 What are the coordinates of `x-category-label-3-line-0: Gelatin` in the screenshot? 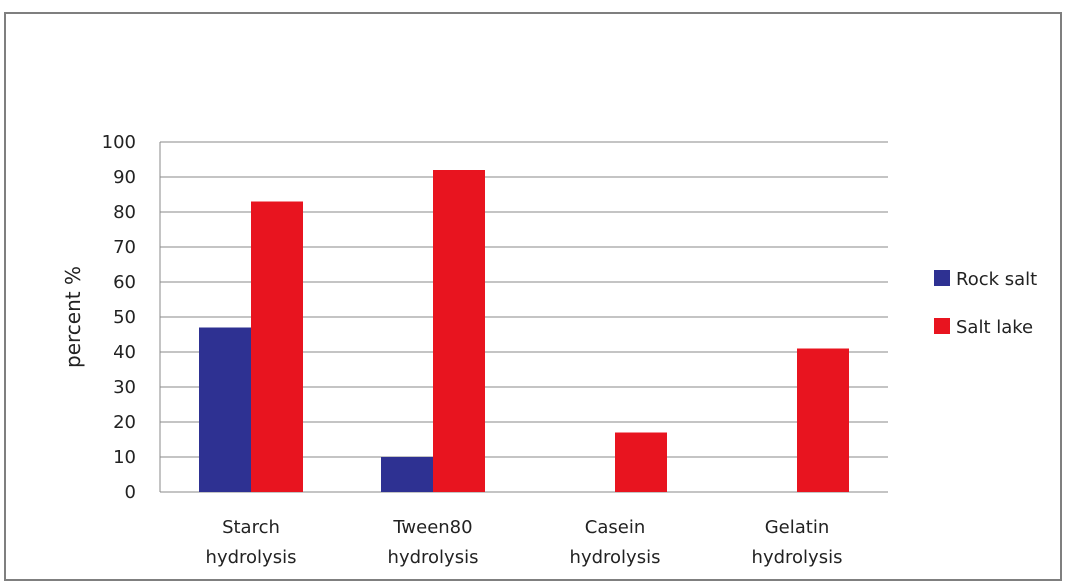 It's located at (797, 527).